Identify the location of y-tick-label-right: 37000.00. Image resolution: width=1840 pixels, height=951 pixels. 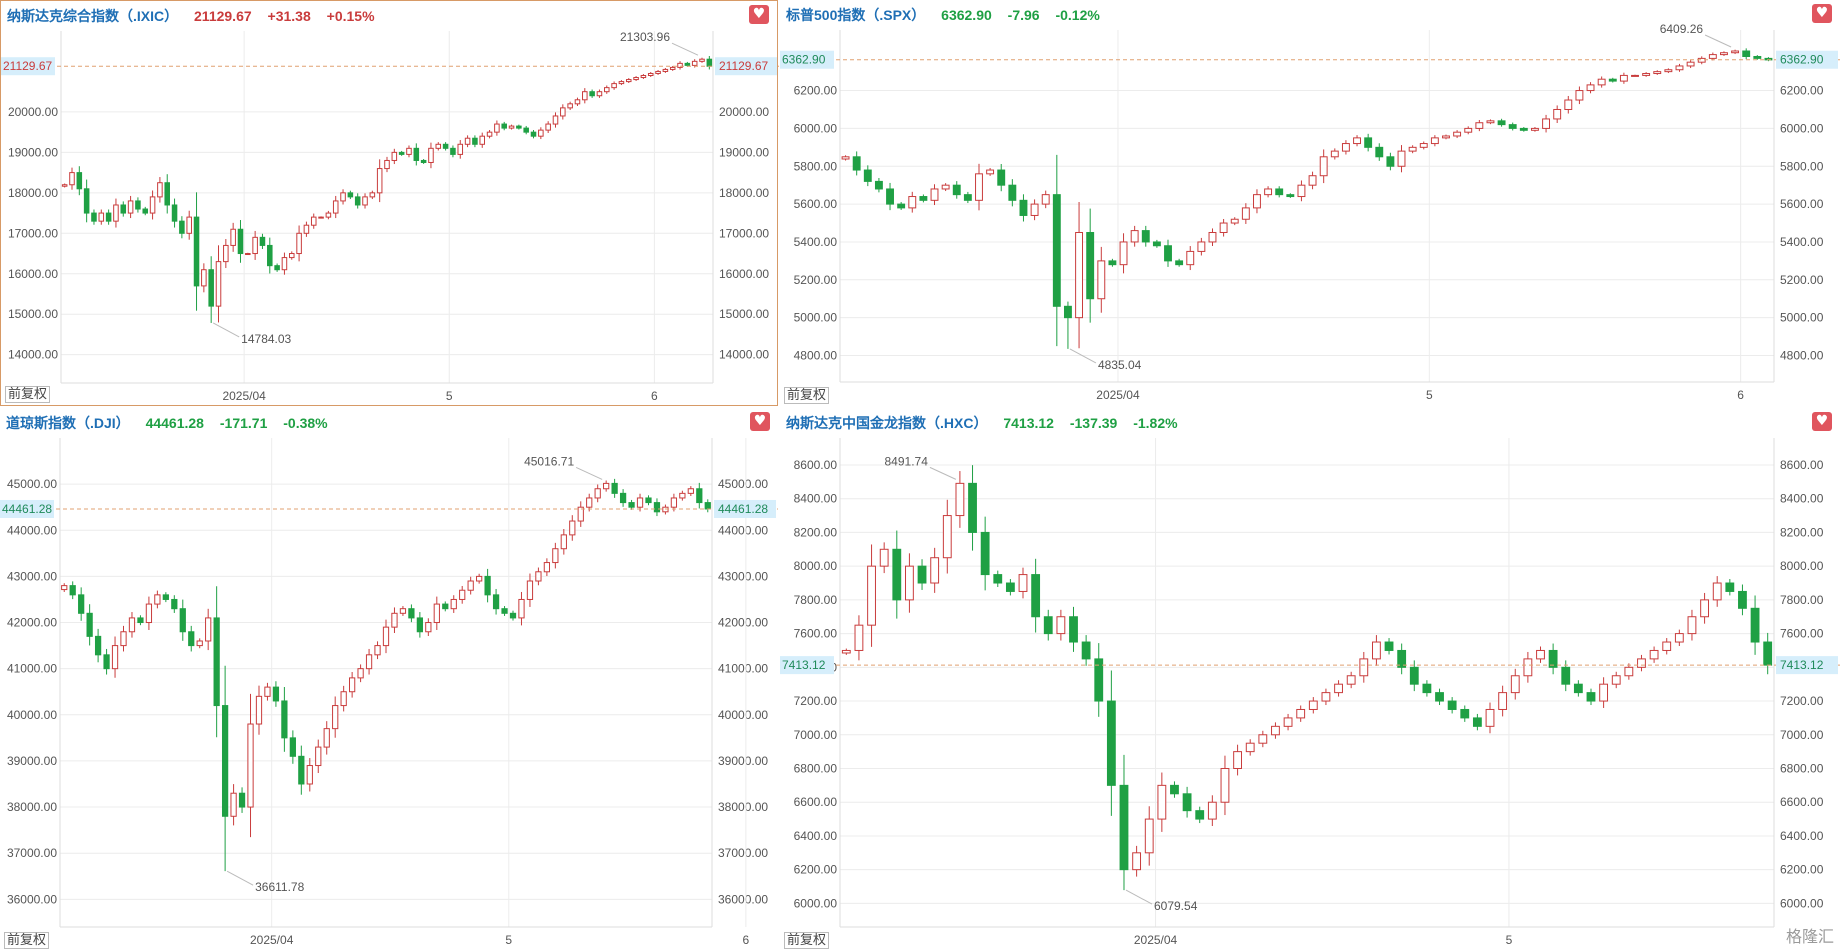
(743, 853).